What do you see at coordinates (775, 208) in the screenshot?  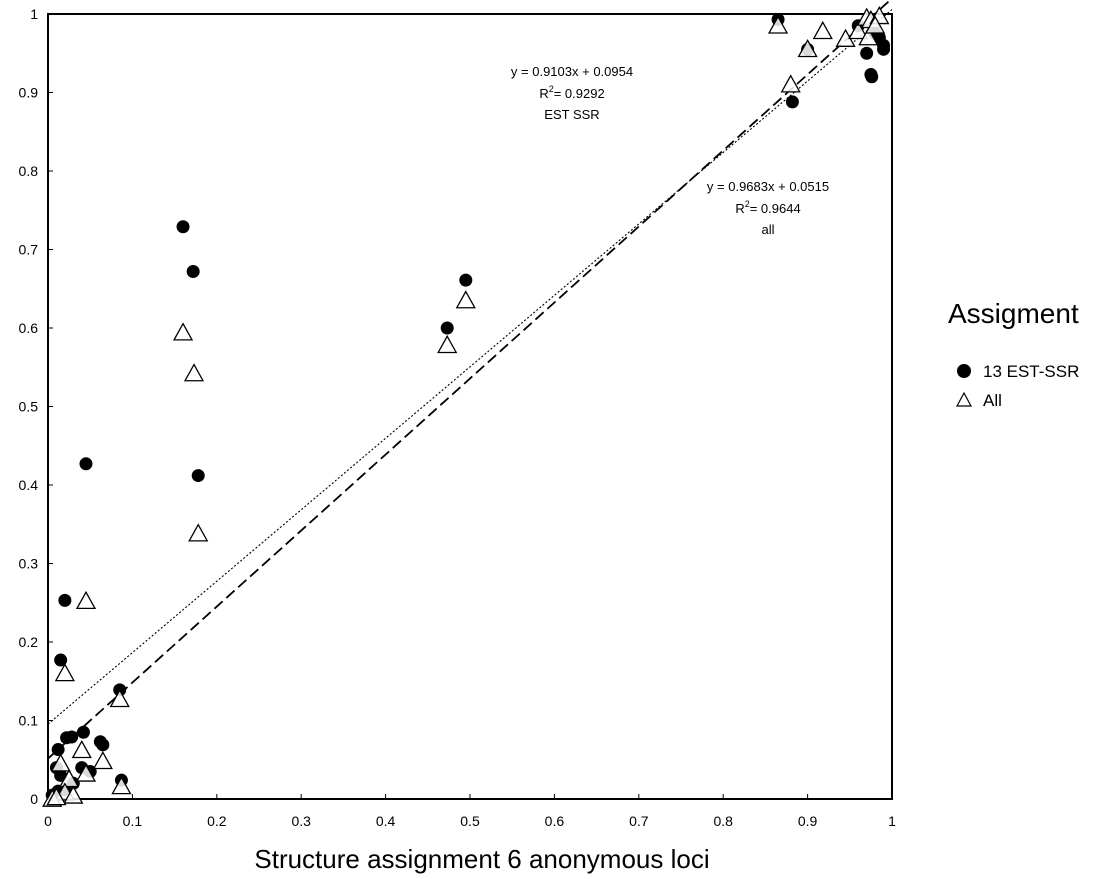 I see `r2-value-all: = 0.9644` at bounding box center [775, 208].